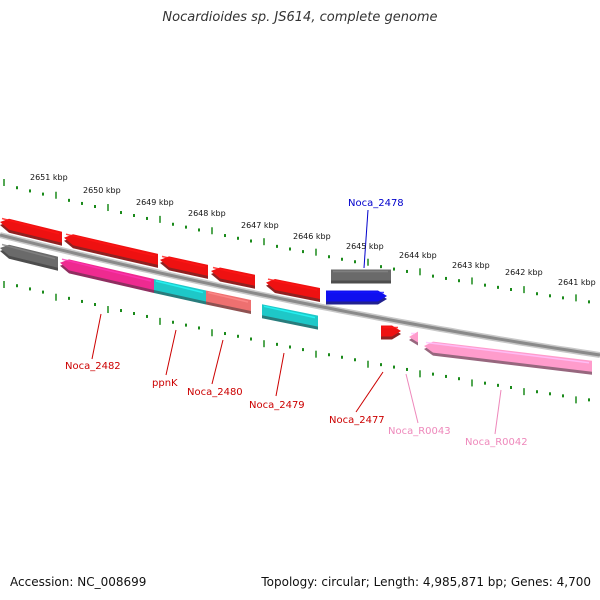 The height and width of the screenshot is (600, 600). I want to click on scale-label: 2648 kbp, so click(207, 213).